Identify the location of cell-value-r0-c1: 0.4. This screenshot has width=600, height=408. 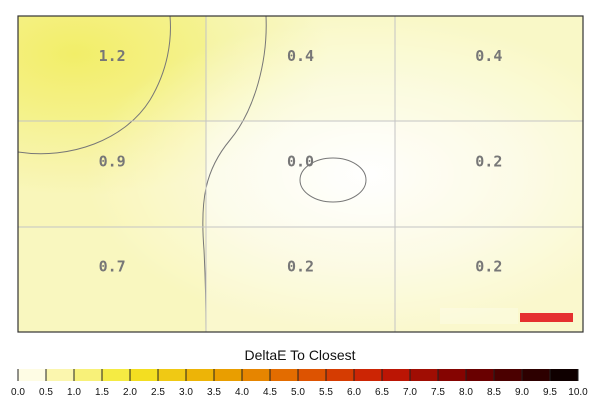
(300, 56).